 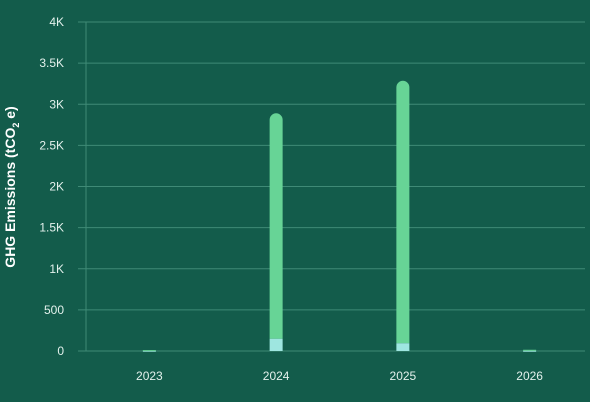 What do you see at coordinates (339, 376) in the screenshot?
I see `x-axis-ticks: 2023 2024 2025 2026` at bounding box center [339, 376].